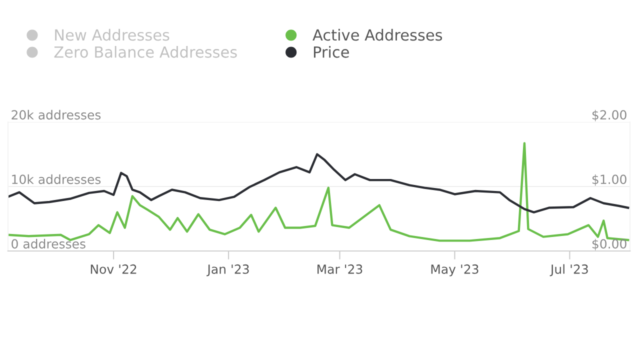  Describe the element at coordinates (56, 115) in the screenshot. I see `y-tick-label: 20k addresses` at that location.